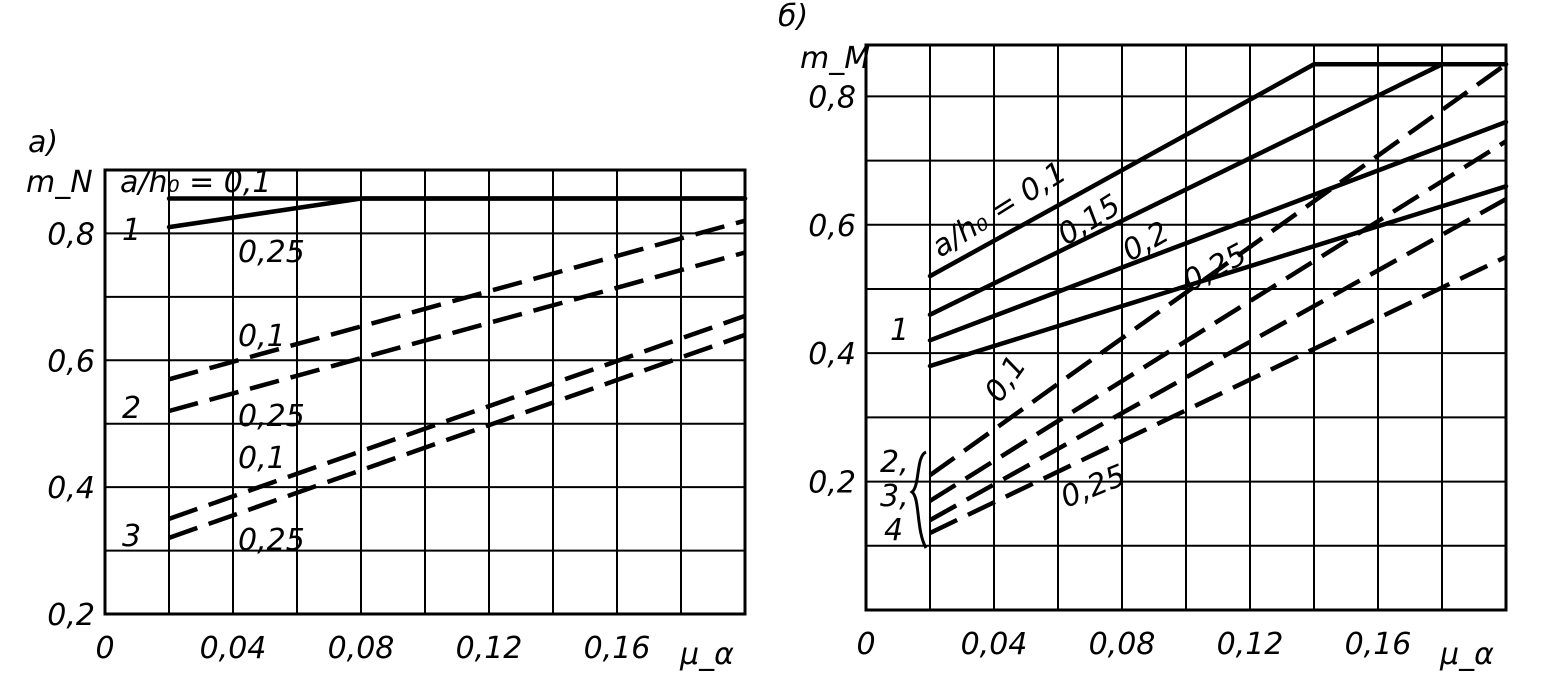  I want to click on chart-a-x-tick-label: 0,12, so click(489, 648).